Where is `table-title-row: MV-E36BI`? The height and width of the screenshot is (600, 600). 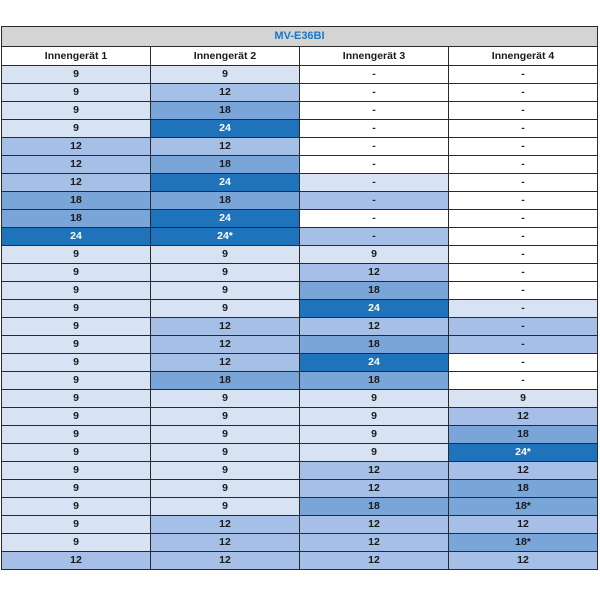 table-title-row: MV-E36BI is located at coordinates (299, 36).